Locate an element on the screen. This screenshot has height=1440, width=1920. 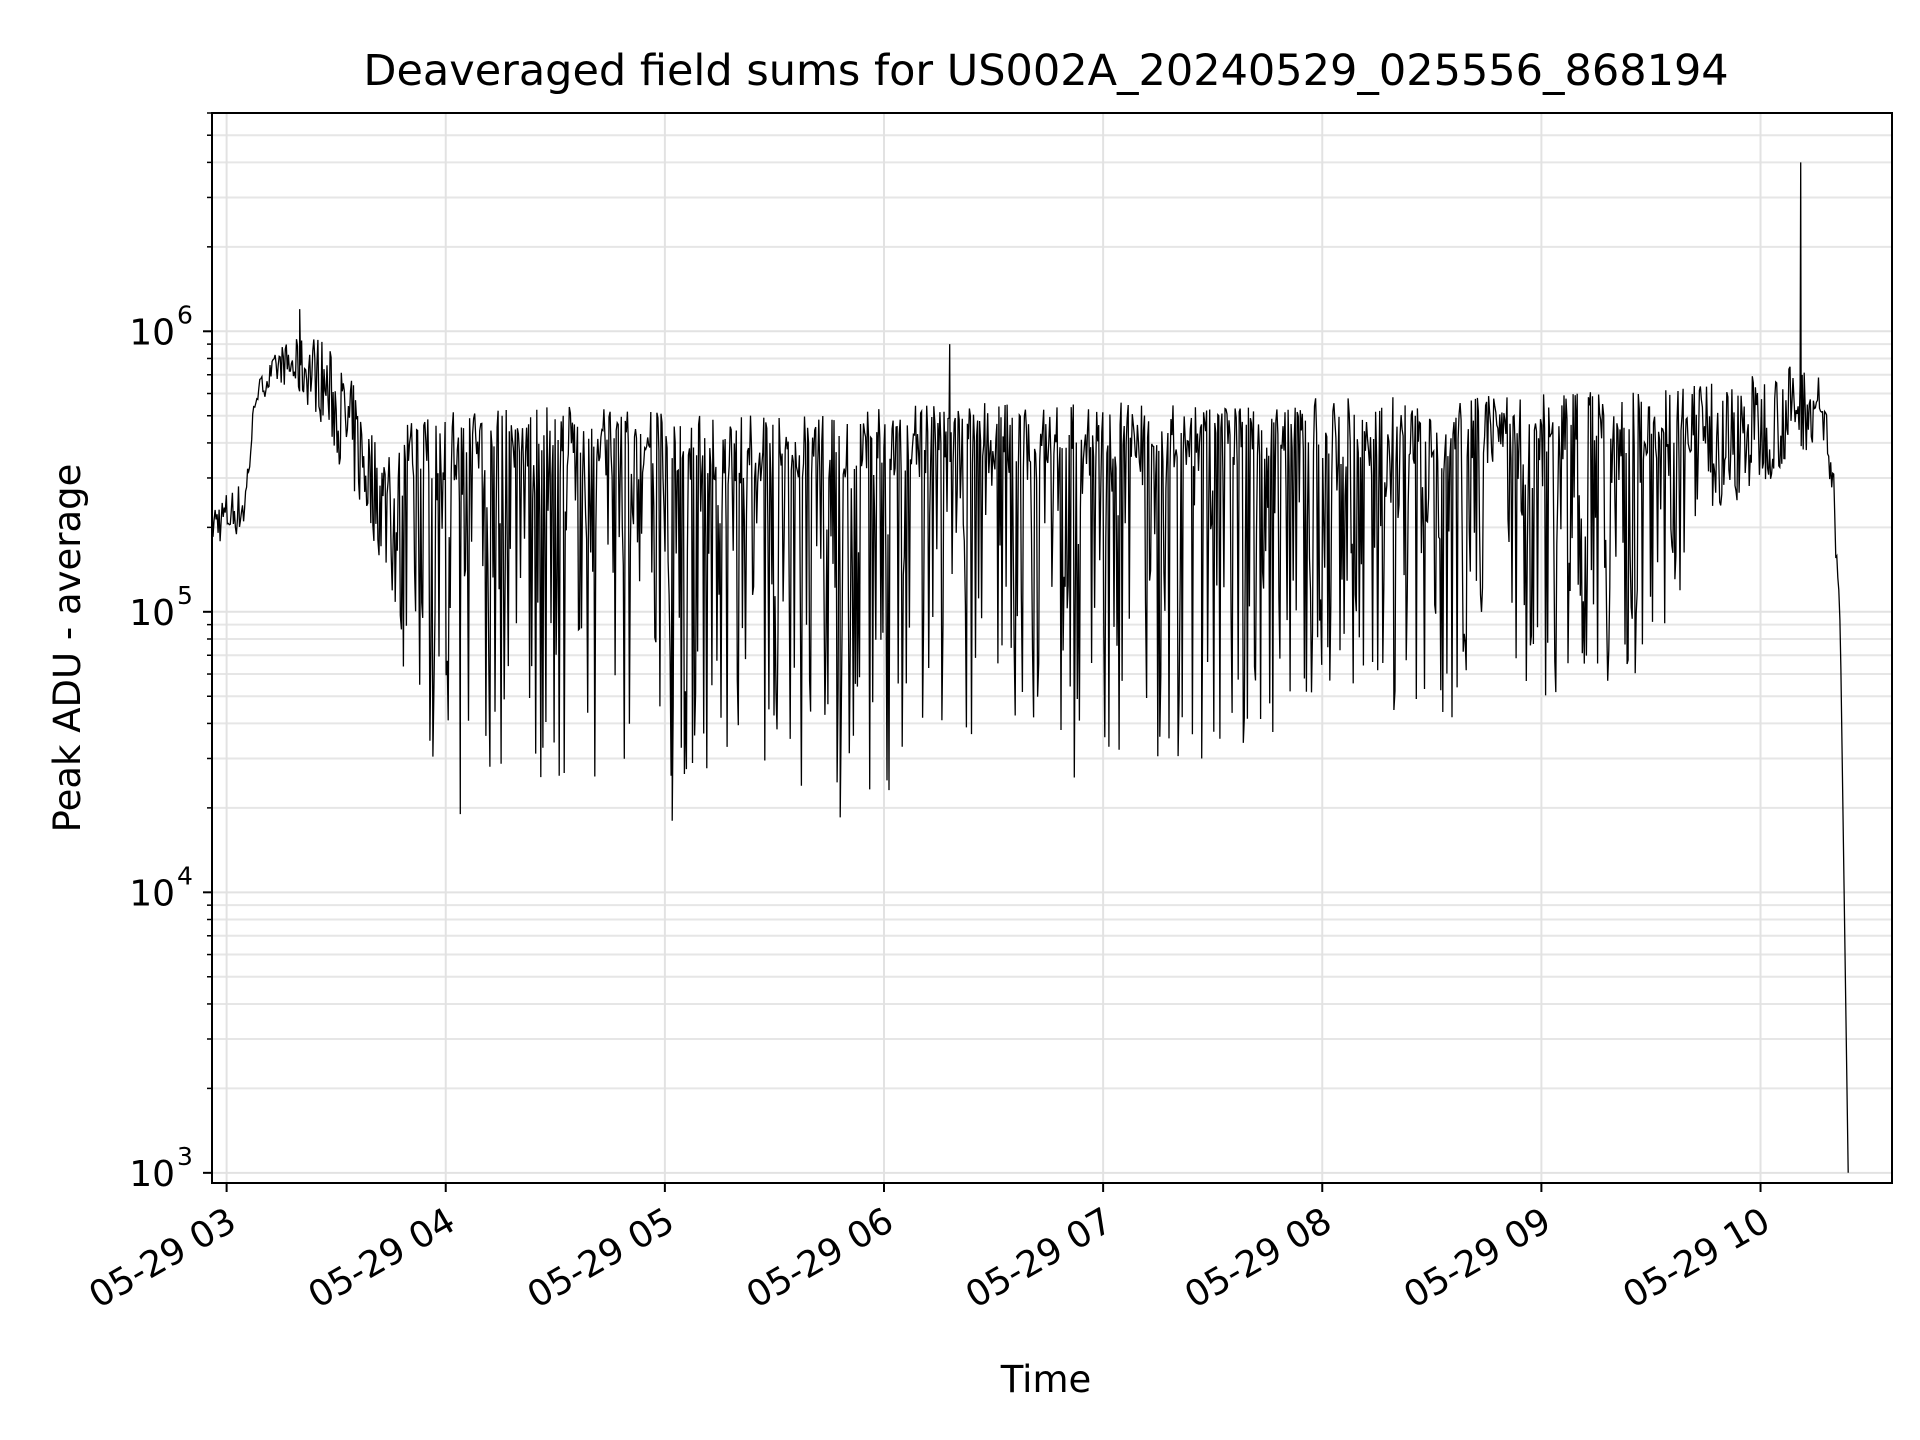
y-tick-exponent: 3 is located at coordinates (185, 1156).